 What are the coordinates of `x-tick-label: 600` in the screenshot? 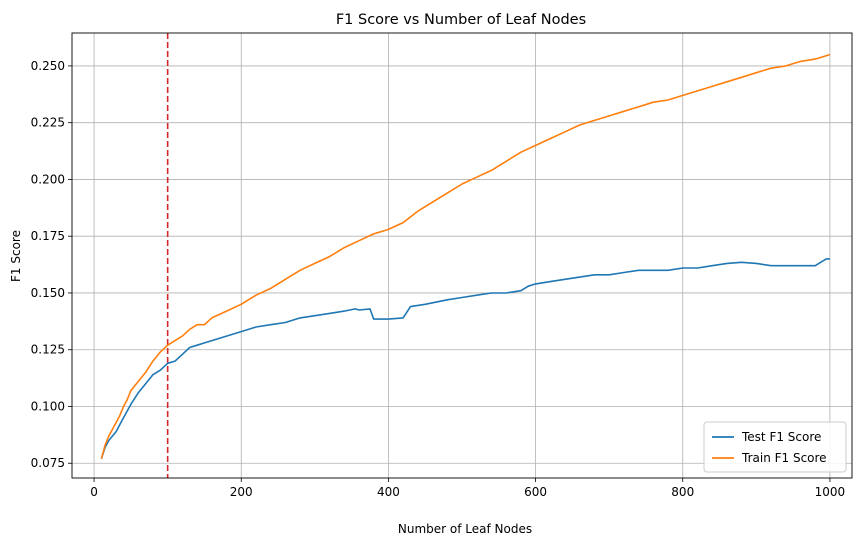 It's located at (535, 492).